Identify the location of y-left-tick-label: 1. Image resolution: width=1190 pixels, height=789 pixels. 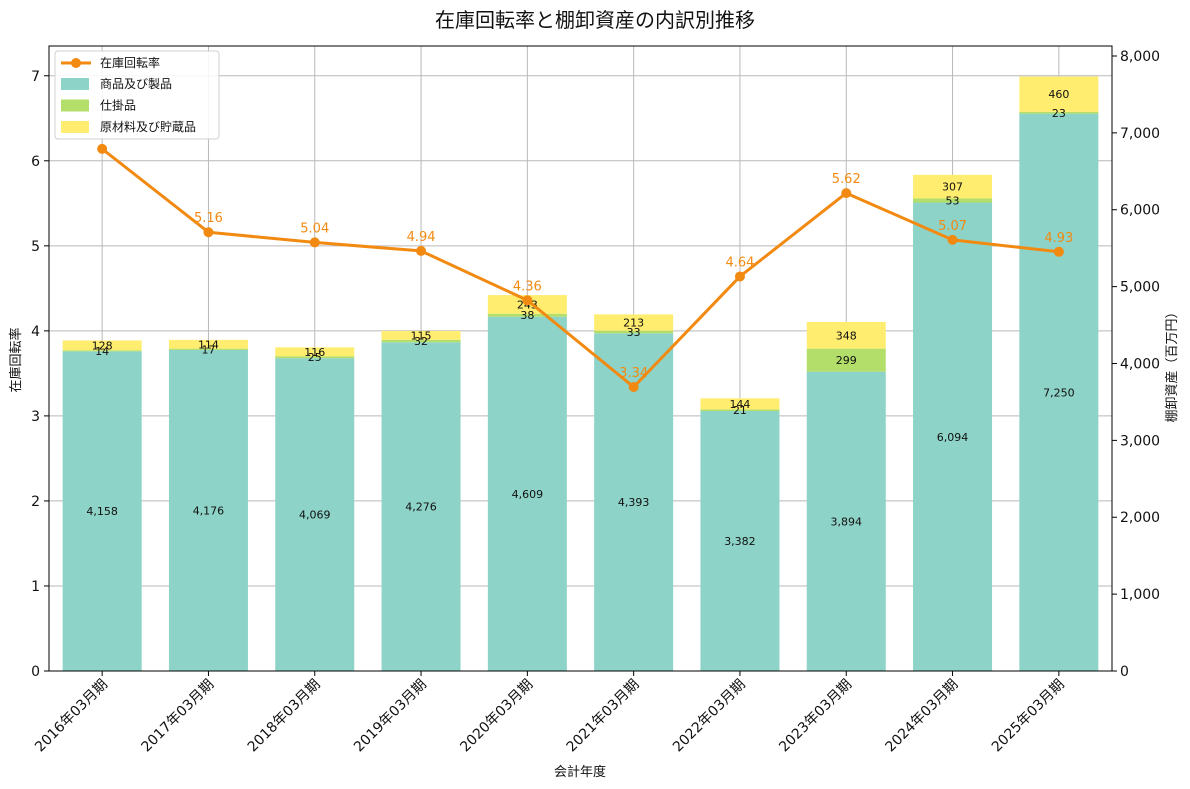
(35, 587).